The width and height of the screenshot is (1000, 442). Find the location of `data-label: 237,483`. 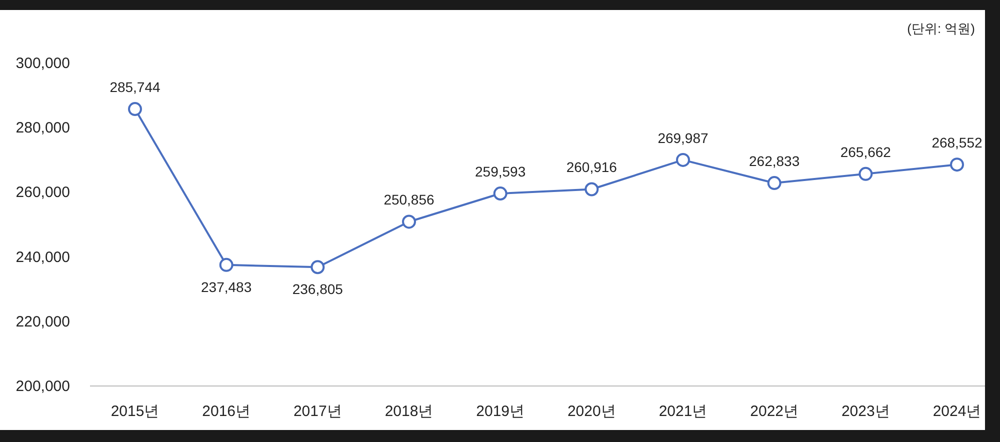

data-label: 237,483 is located at coordinates (226, 286).